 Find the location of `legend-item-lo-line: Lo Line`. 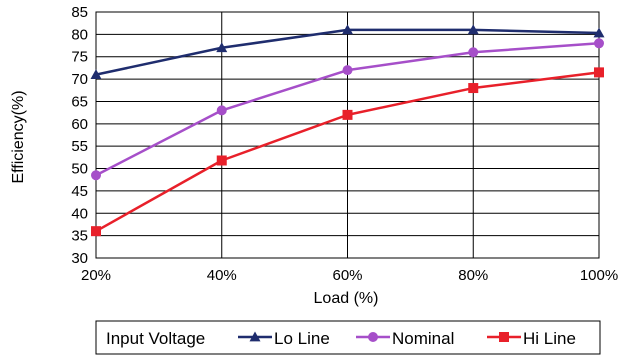

legend-item-lo-line: Lo Line is located at coordinates (284, 338).